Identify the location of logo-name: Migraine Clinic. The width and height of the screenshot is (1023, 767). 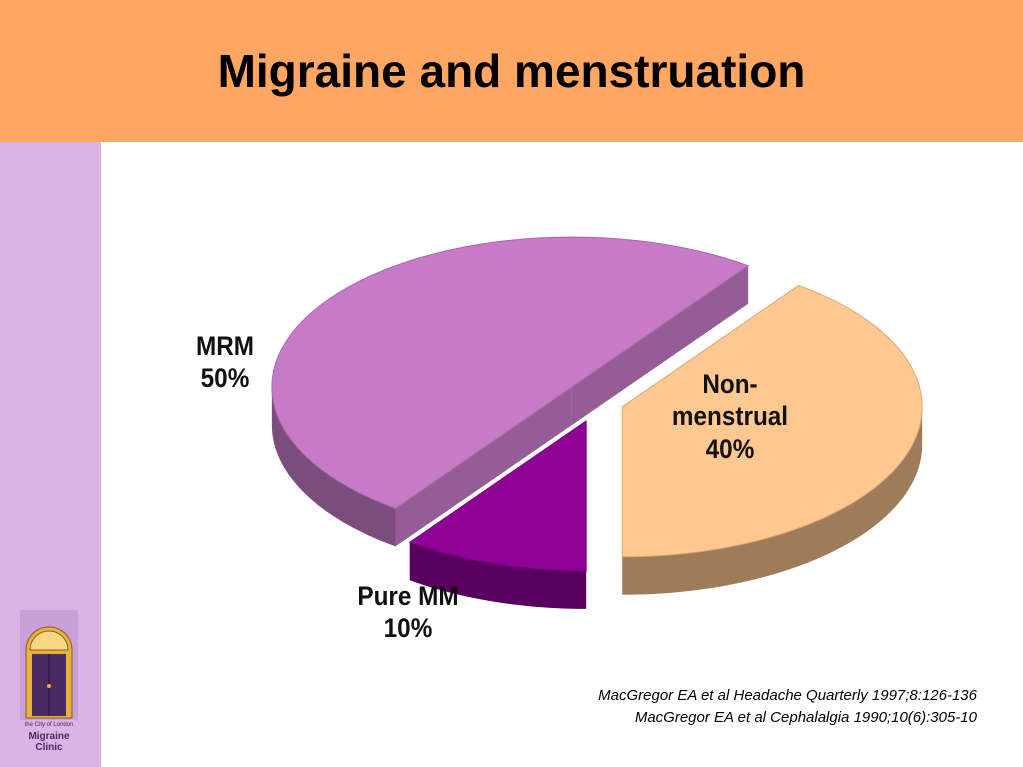
(49, 742).